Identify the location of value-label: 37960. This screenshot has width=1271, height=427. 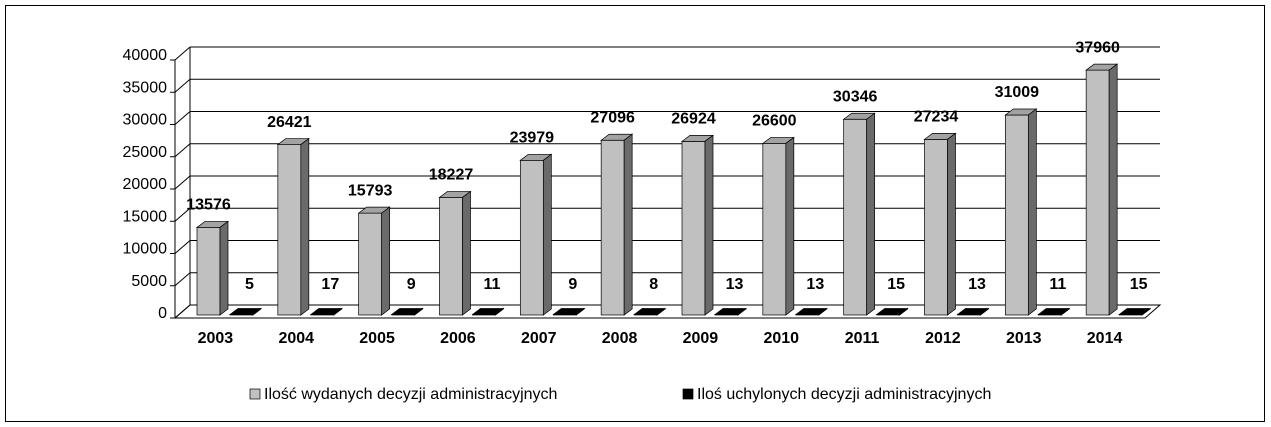
(1097, 47).